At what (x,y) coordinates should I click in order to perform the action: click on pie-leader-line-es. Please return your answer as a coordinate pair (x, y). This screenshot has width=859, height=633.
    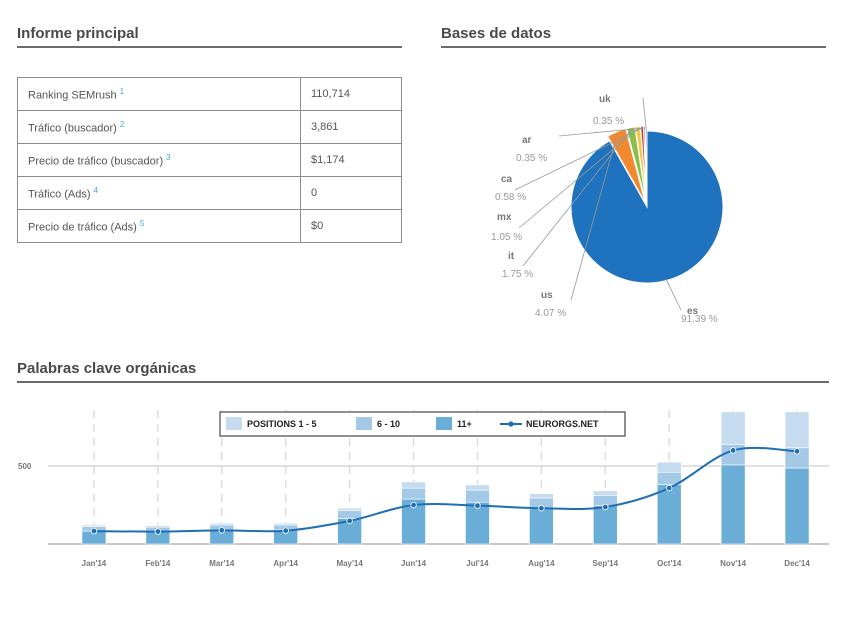
    Looking at the image, I should click on (673, 294).